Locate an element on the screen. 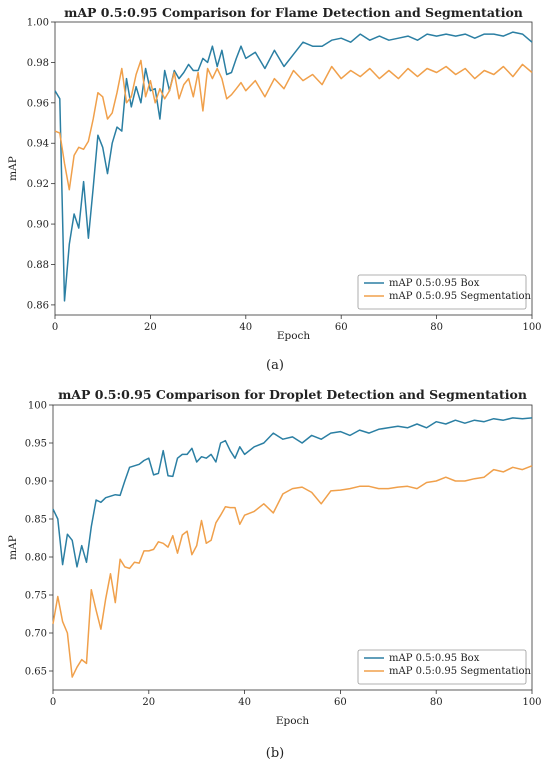  y-tick-label: 0.95 is located at coordinates (36, 444).